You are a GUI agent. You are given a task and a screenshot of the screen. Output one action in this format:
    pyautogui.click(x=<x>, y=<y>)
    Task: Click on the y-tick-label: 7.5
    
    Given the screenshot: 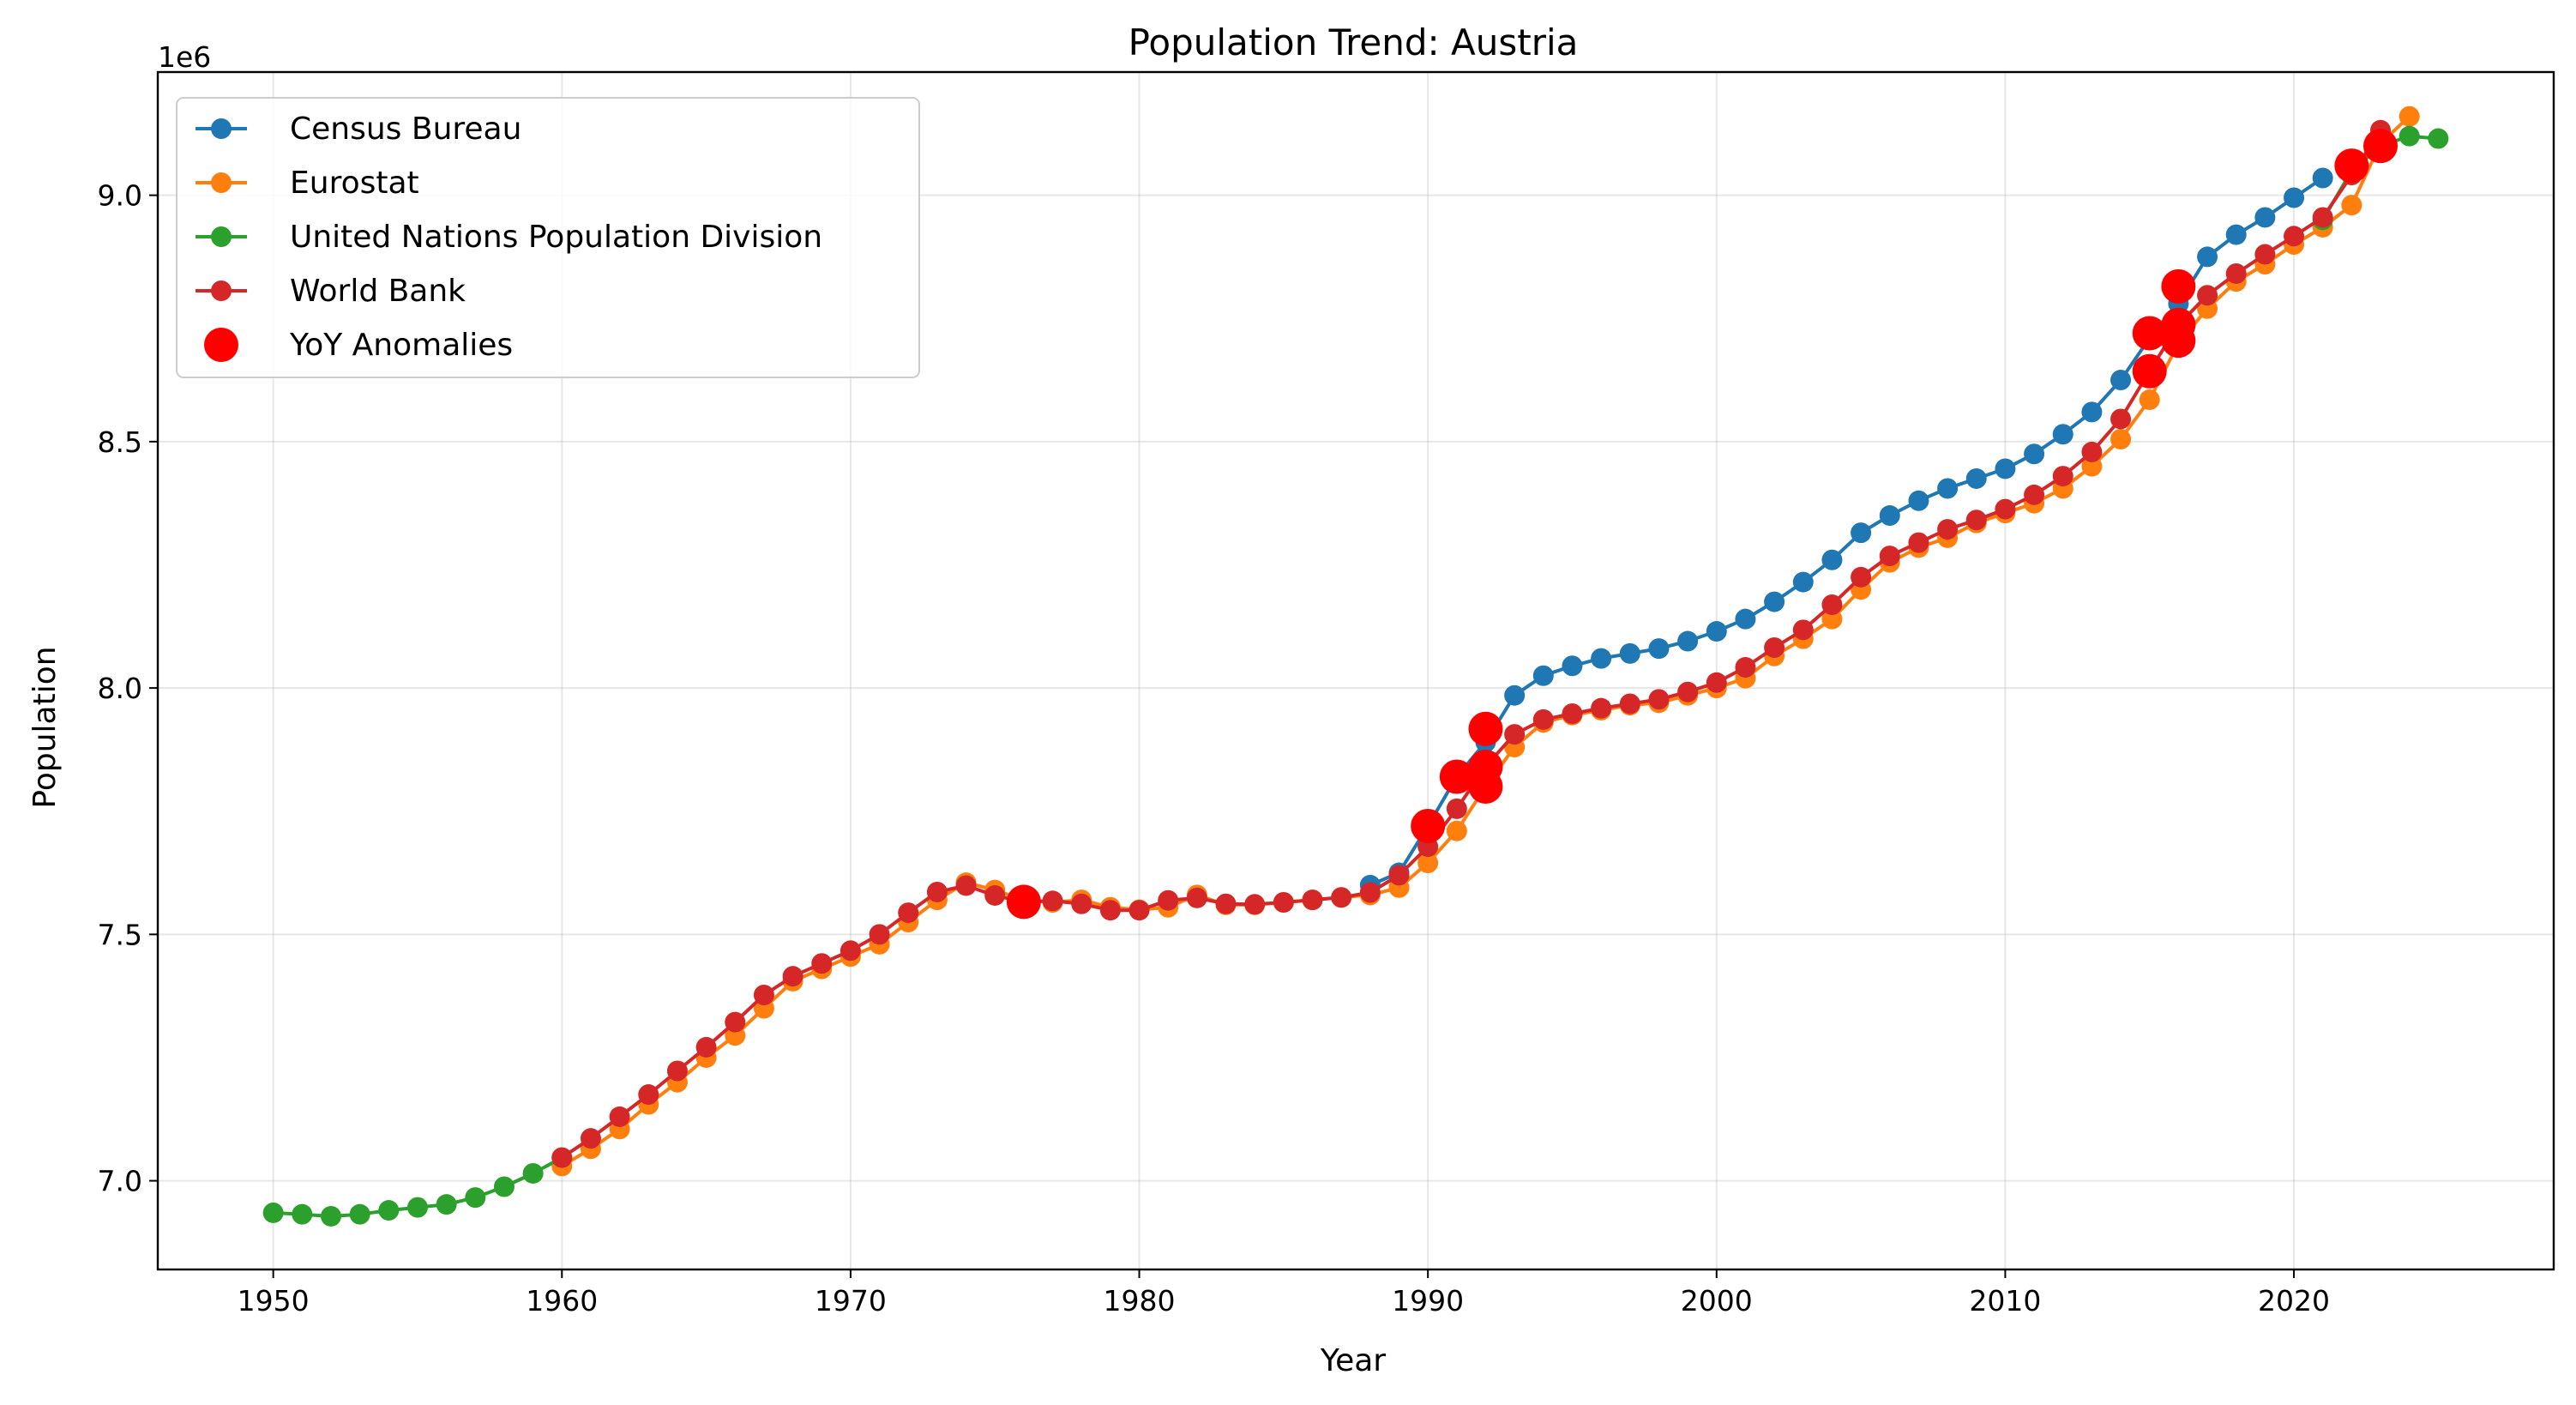 What is the action you would take?
    pyautogui.click(x=120, y=934)
    